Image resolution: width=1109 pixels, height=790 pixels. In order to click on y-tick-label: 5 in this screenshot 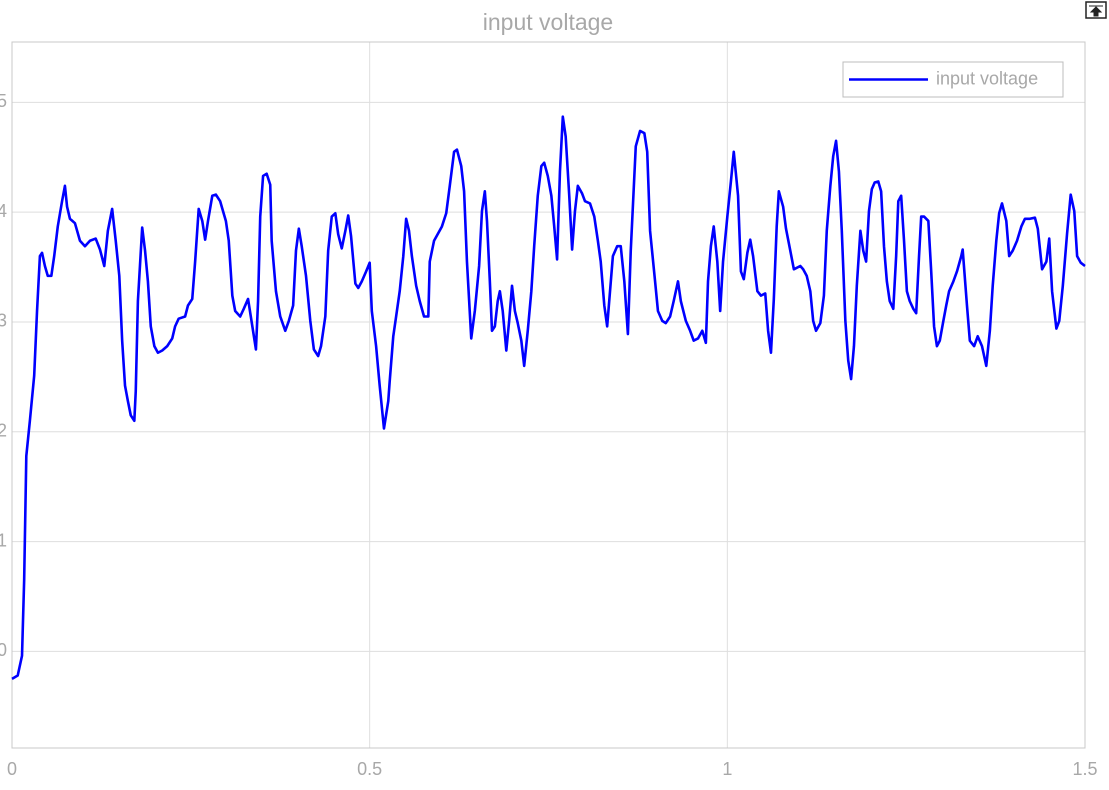, I will do `click(3, 101)`.